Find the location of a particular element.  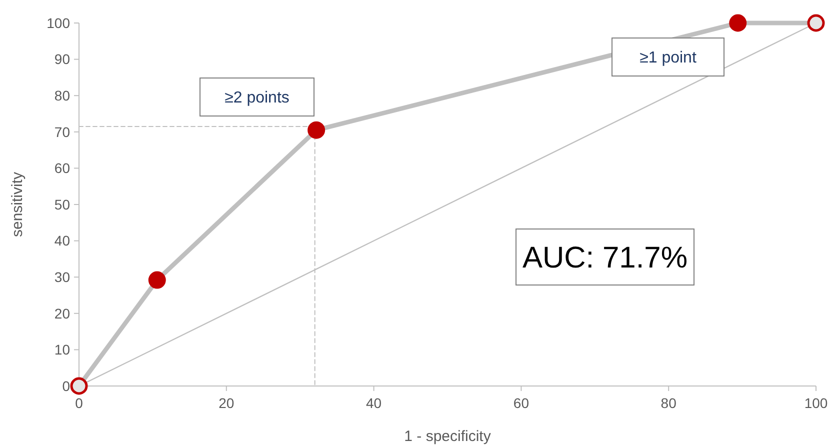

annotation: ≥2 points is located at coordinates (257, 98).